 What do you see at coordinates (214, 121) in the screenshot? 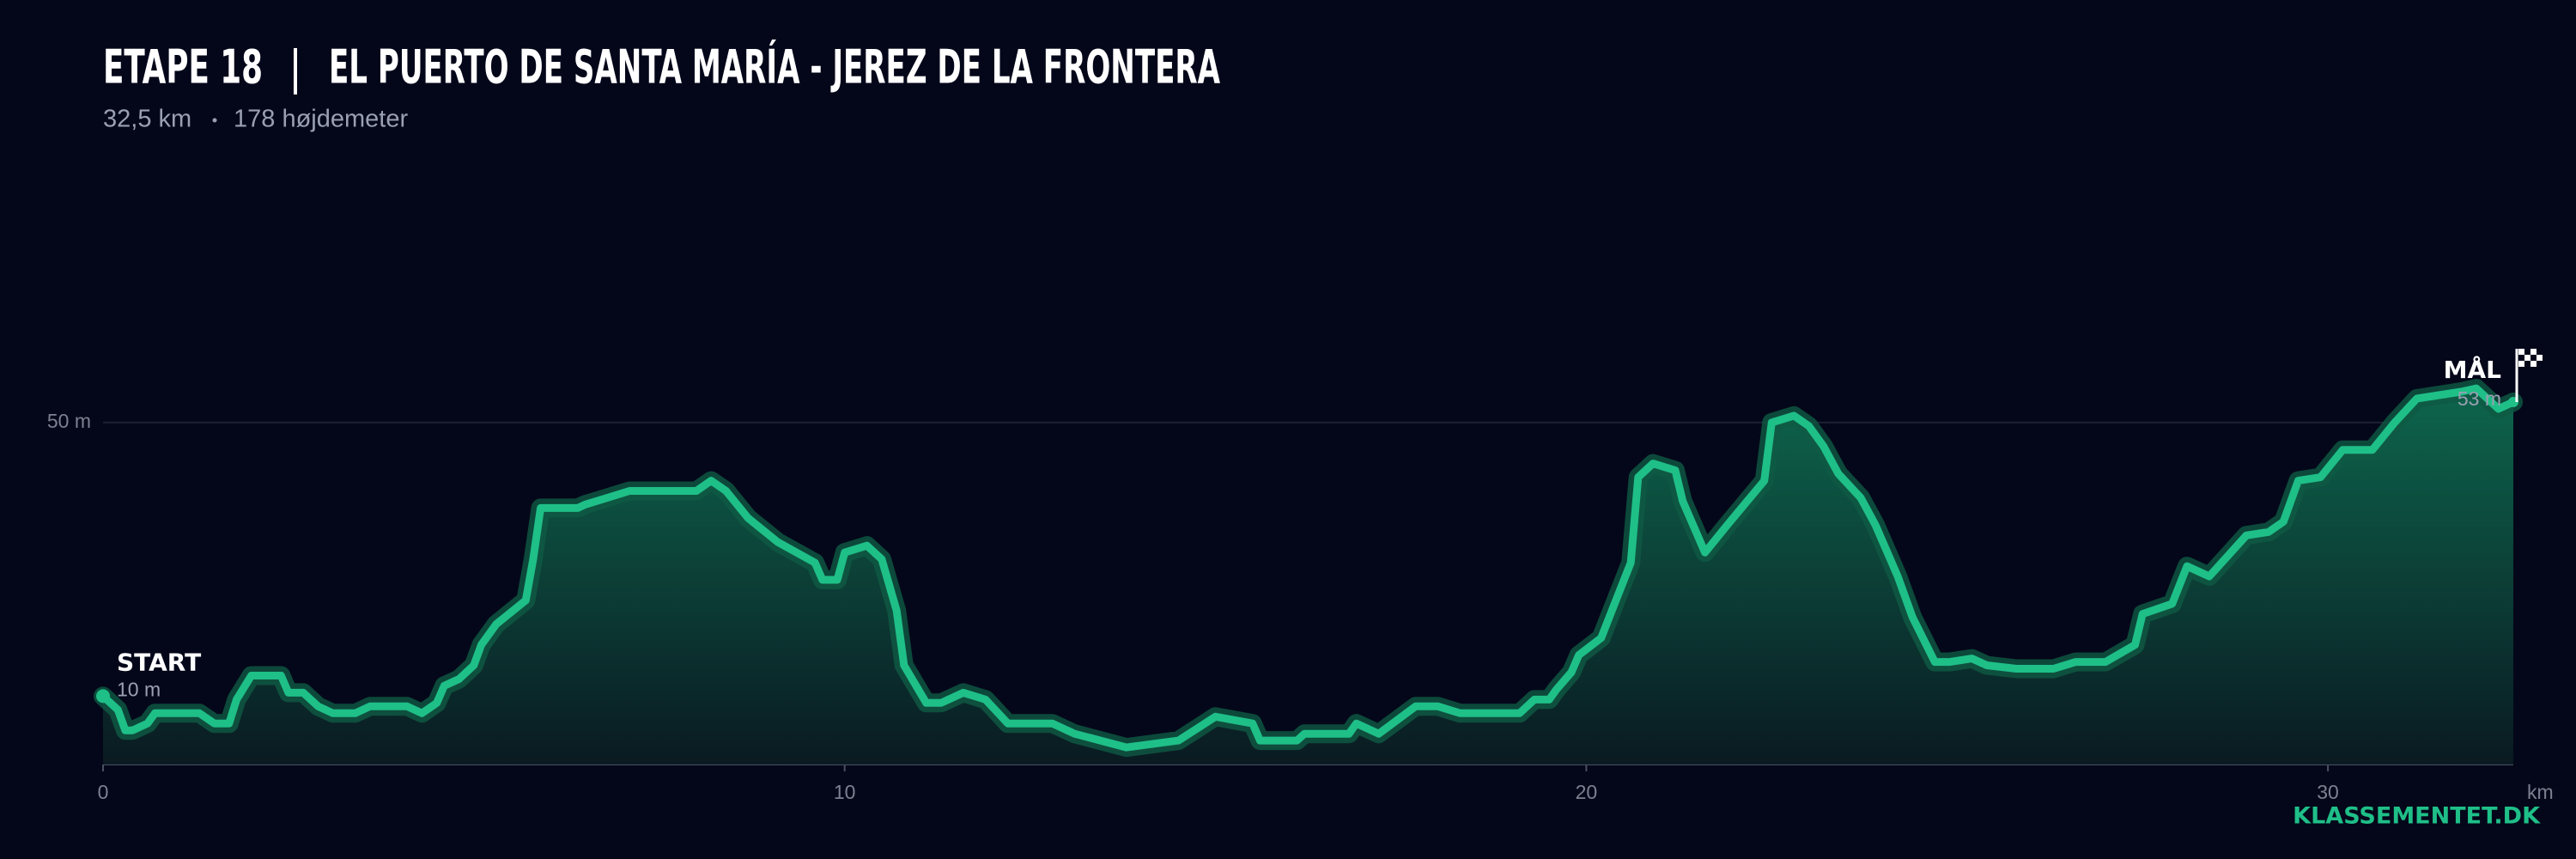
I see `subtitle-separator` at bounding box center [214, 121].